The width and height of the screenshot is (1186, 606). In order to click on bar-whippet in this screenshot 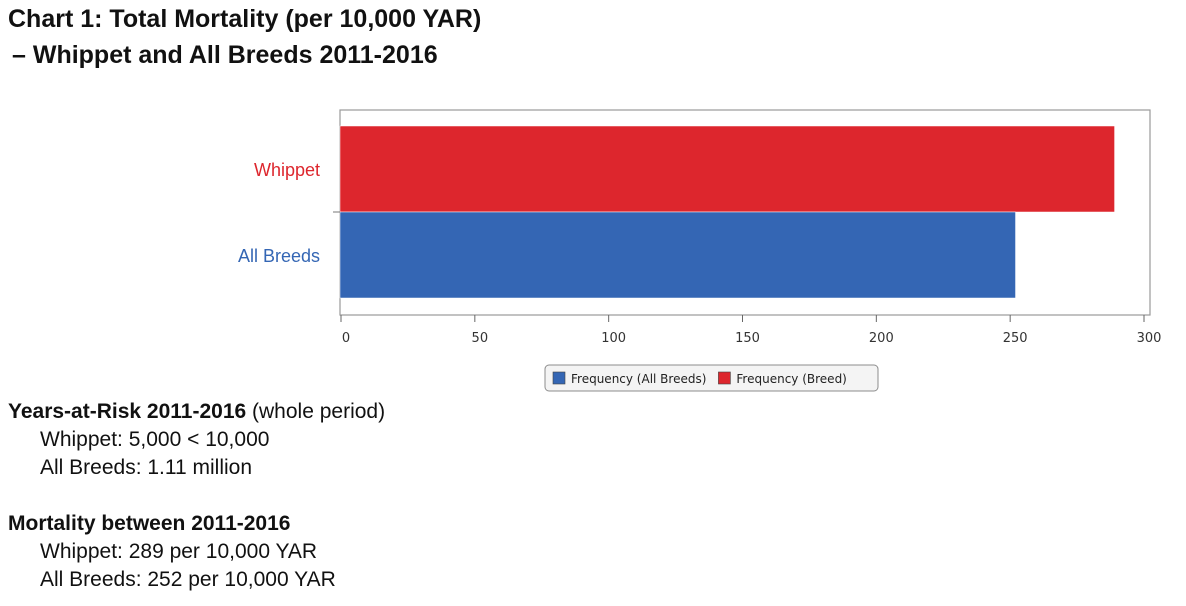, I will do `click(727, 169)`.